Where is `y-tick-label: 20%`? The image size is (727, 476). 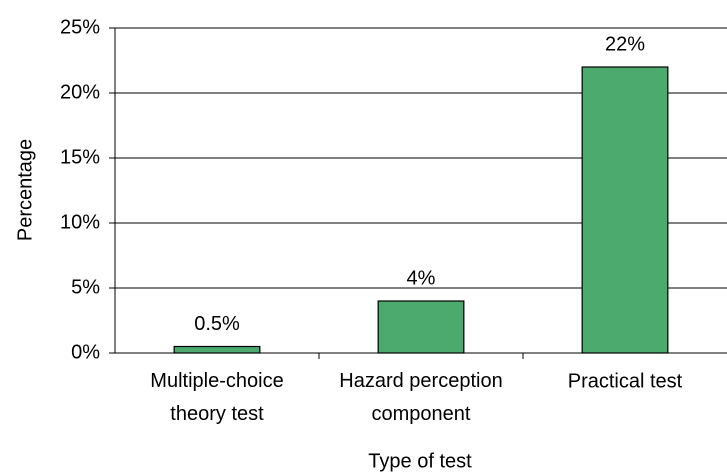
y-tick-label: 20% is located at coordinates (80, 92).